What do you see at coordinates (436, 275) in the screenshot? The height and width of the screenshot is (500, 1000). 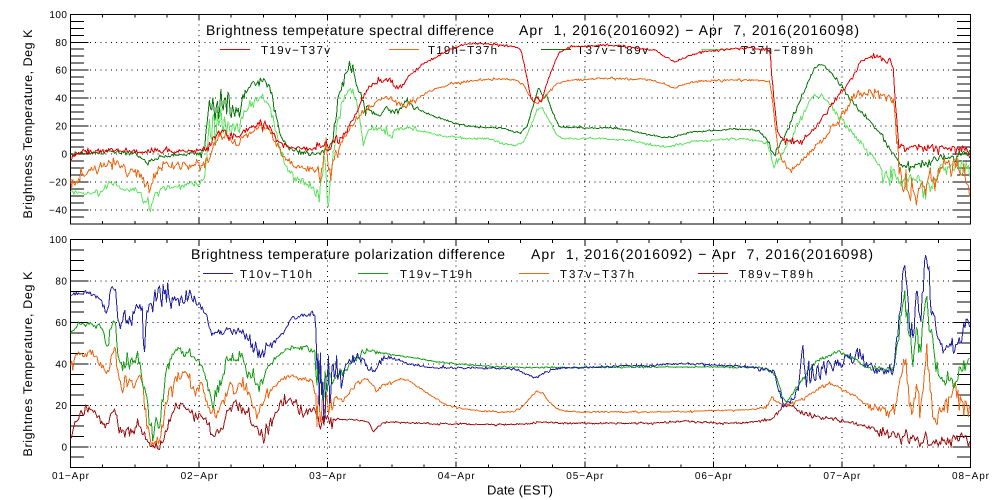 I see `svg-text: T19v−T19h` at bounding box center [436, 275].